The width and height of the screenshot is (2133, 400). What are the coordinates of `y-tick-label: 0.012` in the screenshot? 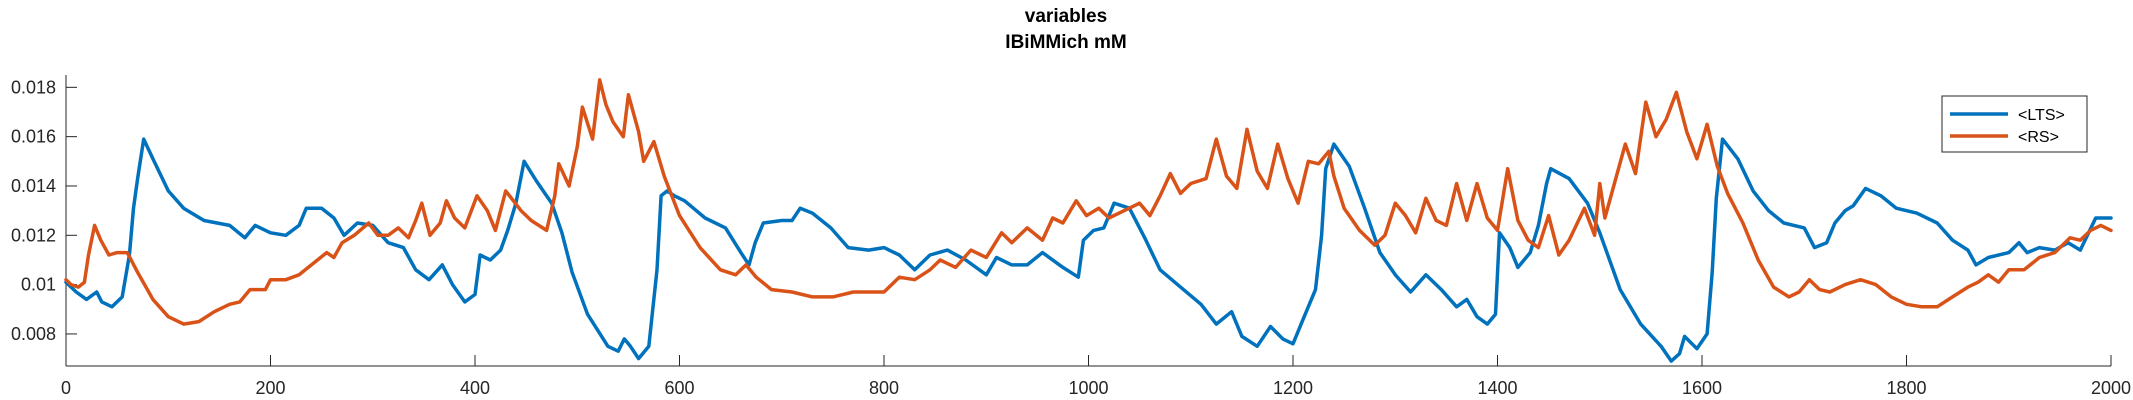 It's located at (33, 235).